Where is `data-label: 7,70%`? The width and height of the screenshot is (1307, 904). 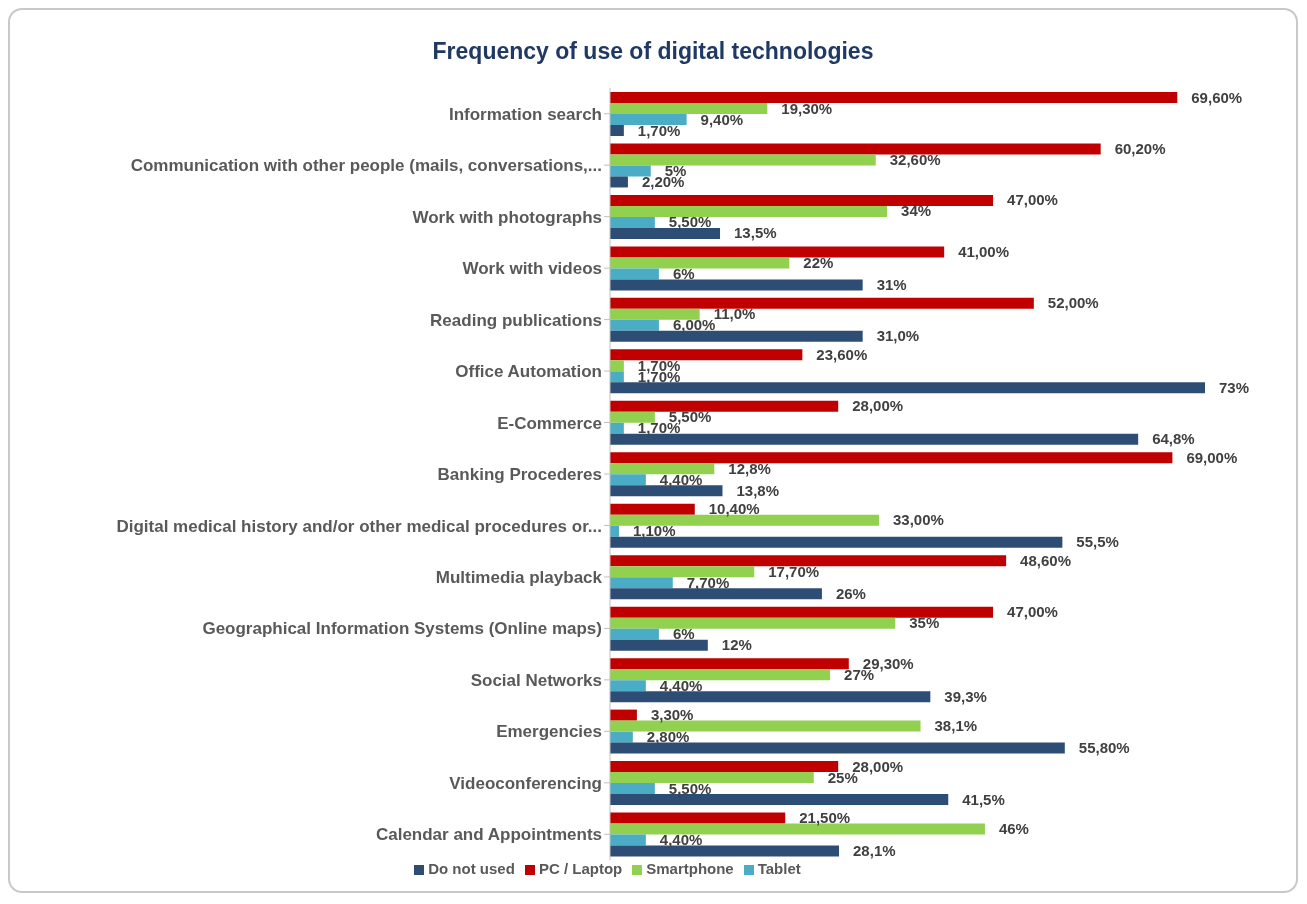 data-label: 7,70% is located at coordinates (708, 582).